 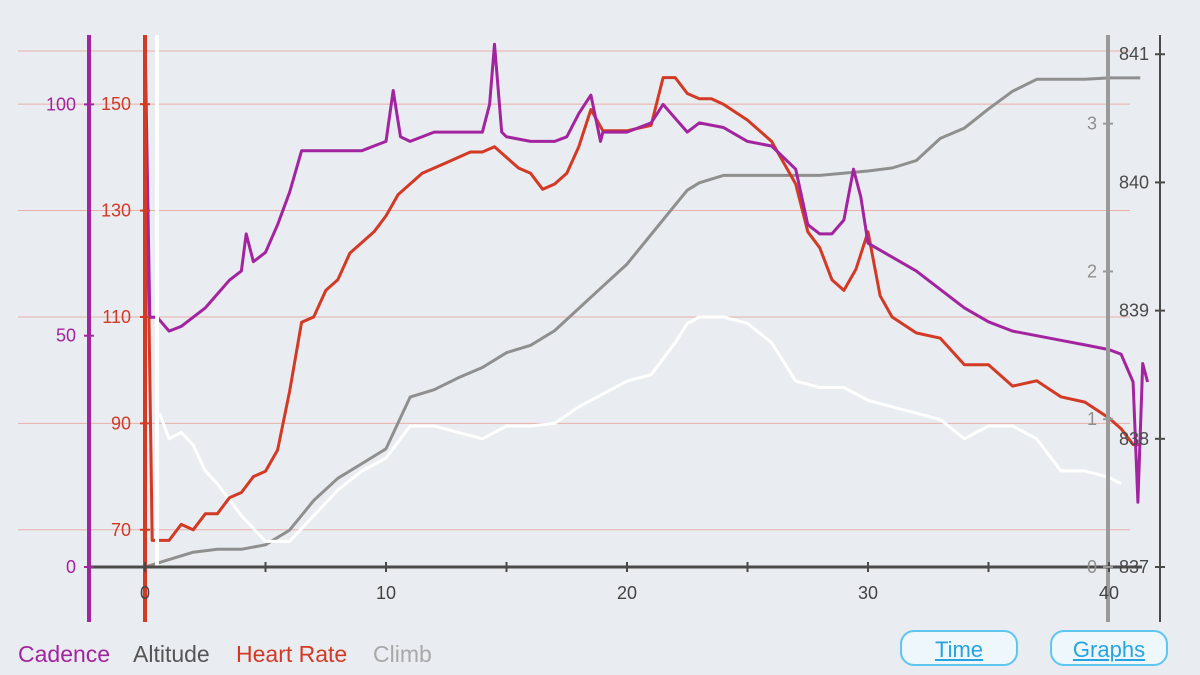 I want to click on altitude-tick-label: 841, so click(x=1134, y=54).